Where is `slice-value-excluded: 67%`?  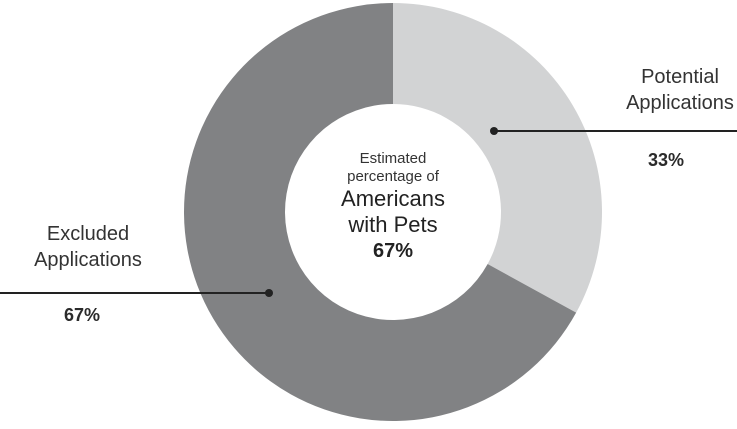
slice-value-excluded: 67% is located at coordinates (82, 315).